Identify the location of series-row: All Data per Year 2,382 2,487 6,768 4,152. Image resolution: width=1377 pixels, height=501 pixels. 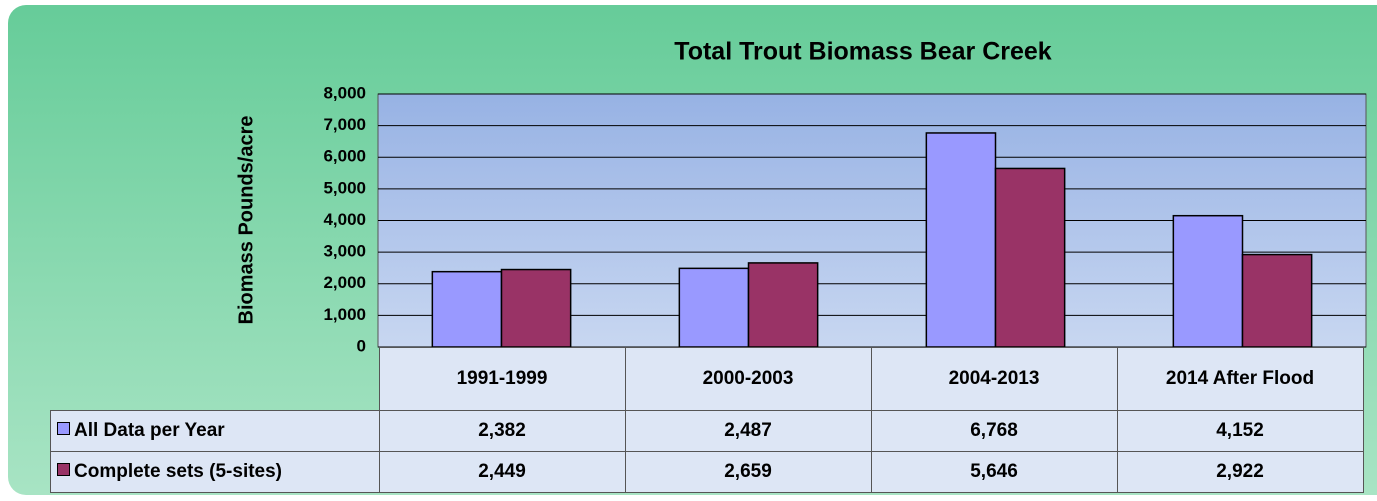
(707, 431).